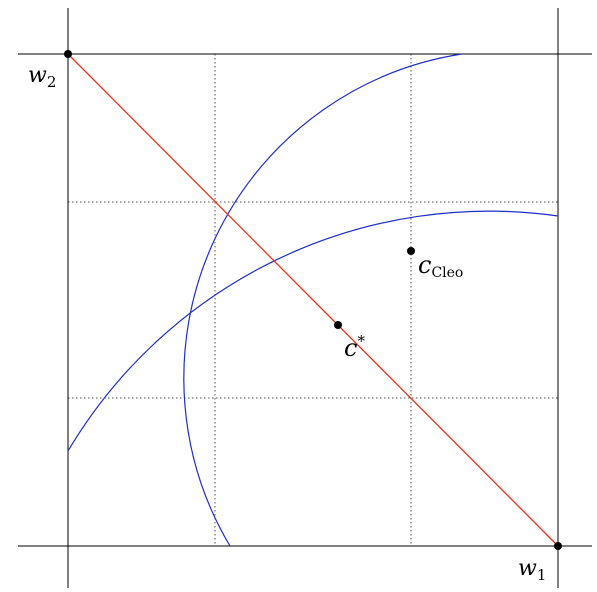  I want to click on label-c-cleo: cCleo, so click(440, 266).